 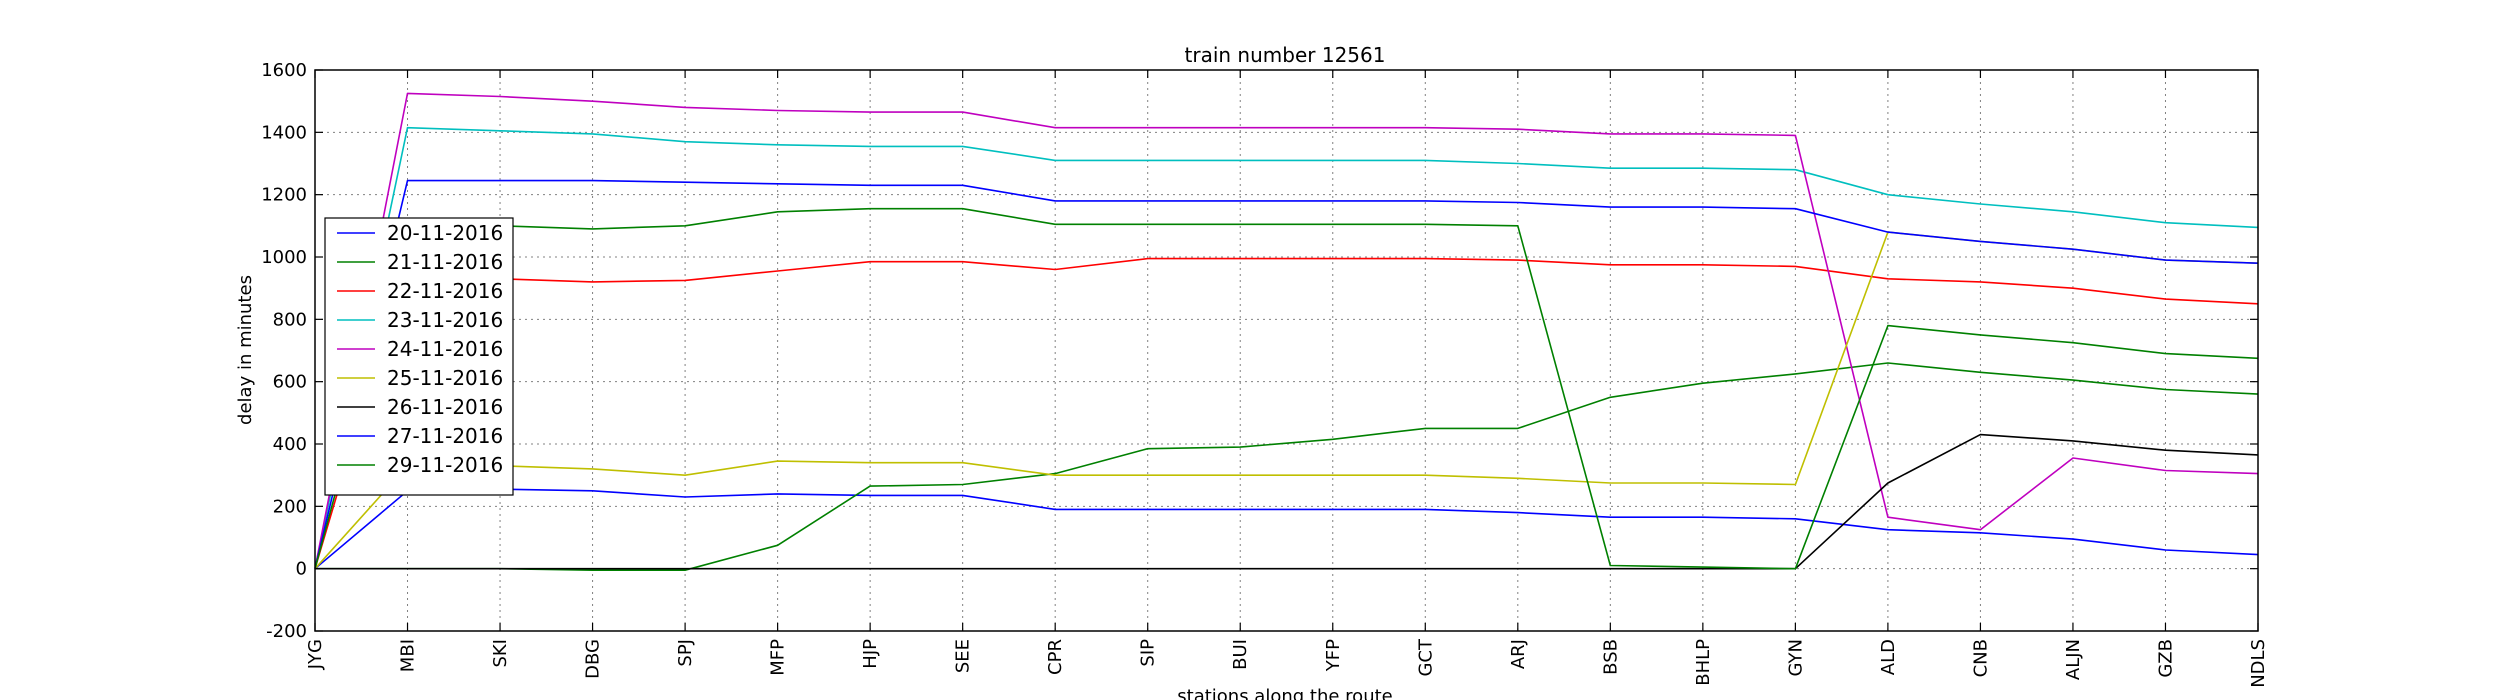 I want to click on legend-label: 23-11-2016, so click(x=445, y=320).